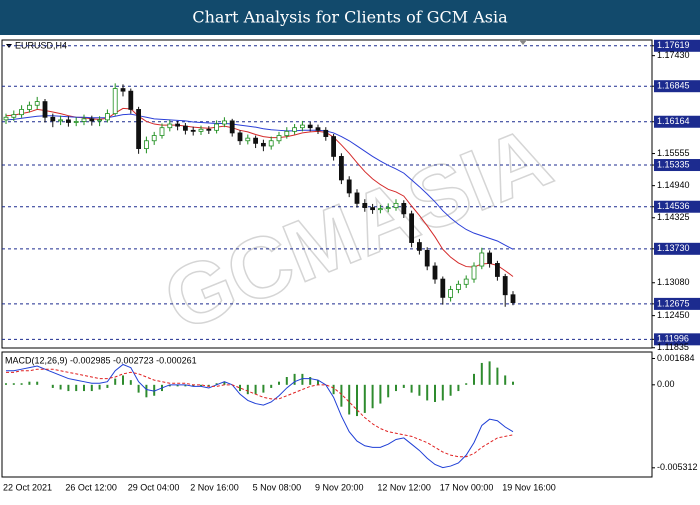  I want to click on x-tick-label: 2 Nov 16:00, so click(214, 487).